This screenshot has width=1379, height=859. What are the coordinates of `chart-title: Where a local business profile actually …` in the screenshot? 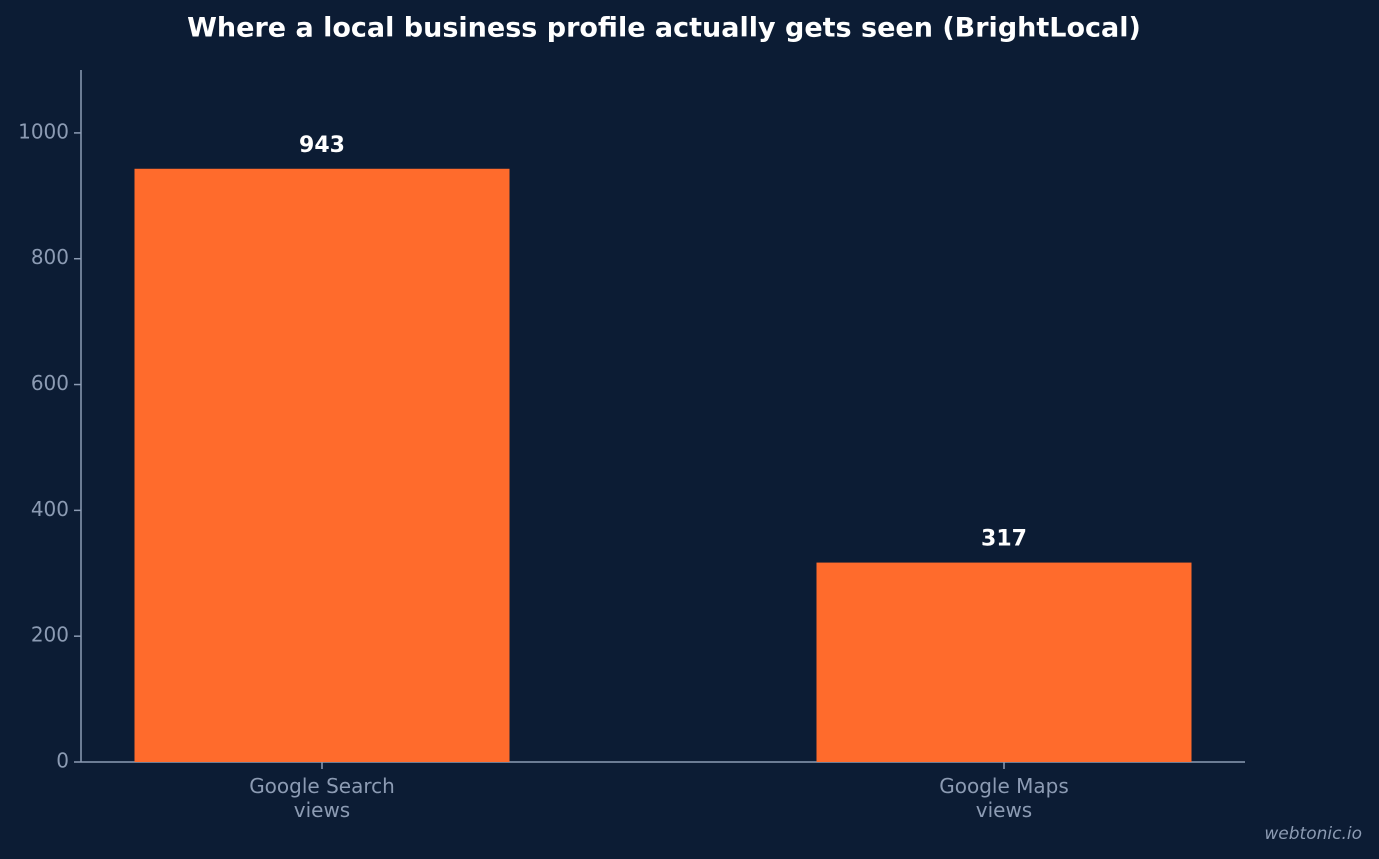 It's located at (664, 28).